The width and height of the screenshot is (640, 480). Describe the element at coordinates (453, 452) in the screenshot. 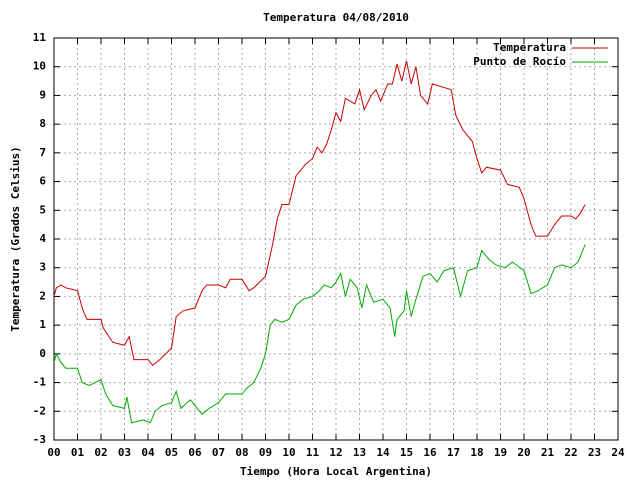

I see `x-tick-label: 17` at that location.